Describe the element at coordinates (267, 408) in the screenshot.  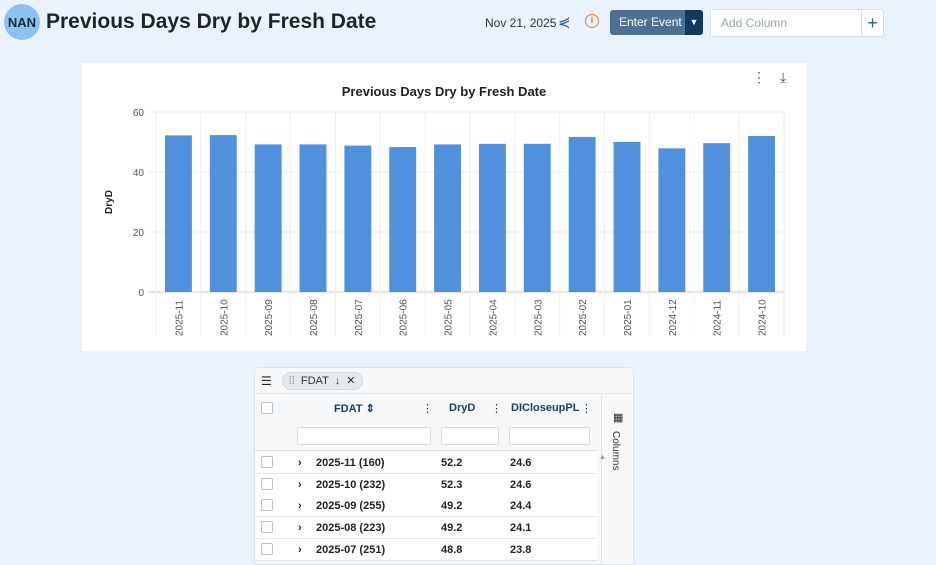
I see `select-all-checkbox` at that location.